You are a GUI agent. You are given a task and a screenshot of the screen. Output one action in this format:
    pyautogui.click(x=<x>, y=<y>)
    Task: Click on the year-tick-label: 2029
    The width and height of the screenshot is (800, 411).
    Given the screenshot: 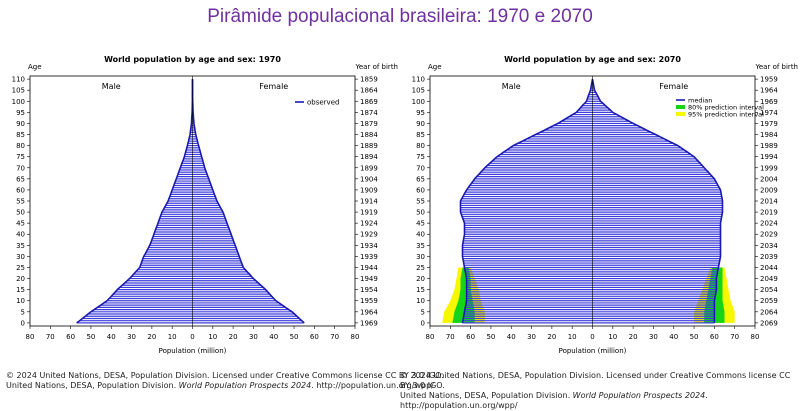 What is the action you would take?
    pyautogui.click(x=769, y=235)
    